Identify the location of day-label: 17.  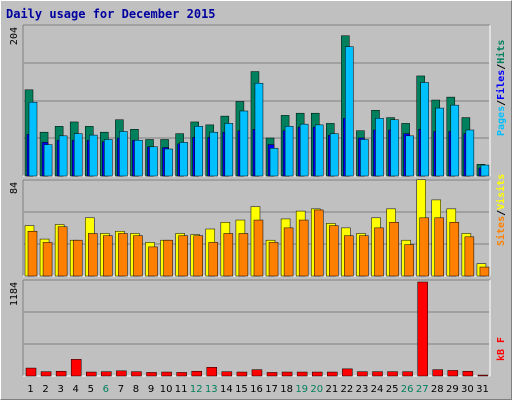
(271, 389).